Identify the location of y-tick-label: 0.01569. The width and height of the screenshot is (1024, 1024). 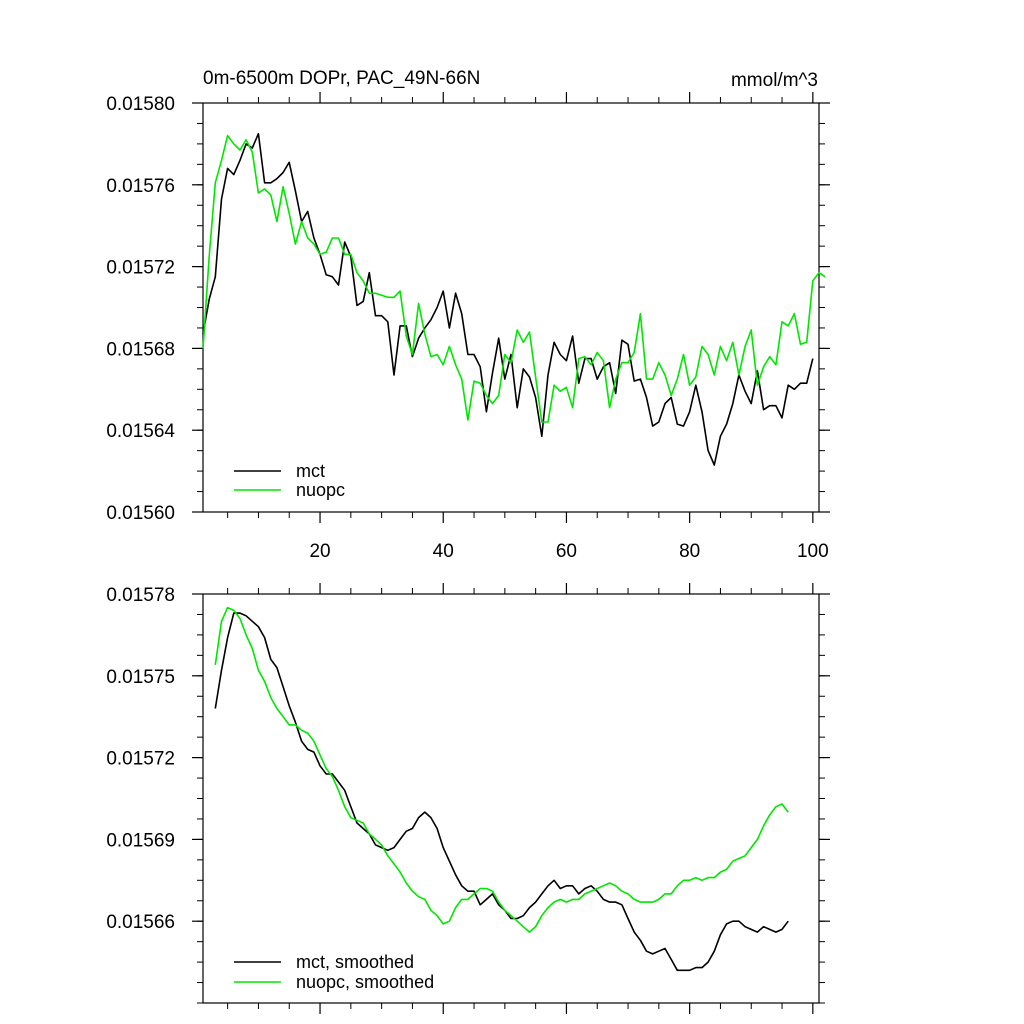
(140, 840).